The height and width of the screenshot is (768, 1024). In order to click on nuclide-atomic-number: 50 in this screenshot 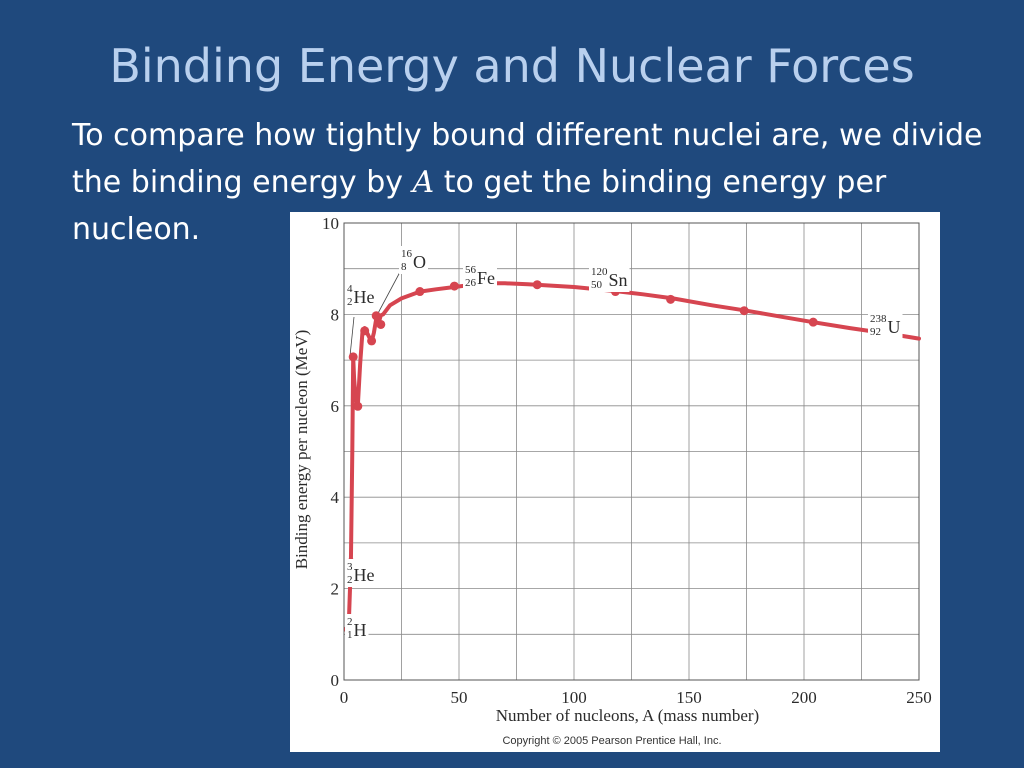, I will do `click(597, 285)`.